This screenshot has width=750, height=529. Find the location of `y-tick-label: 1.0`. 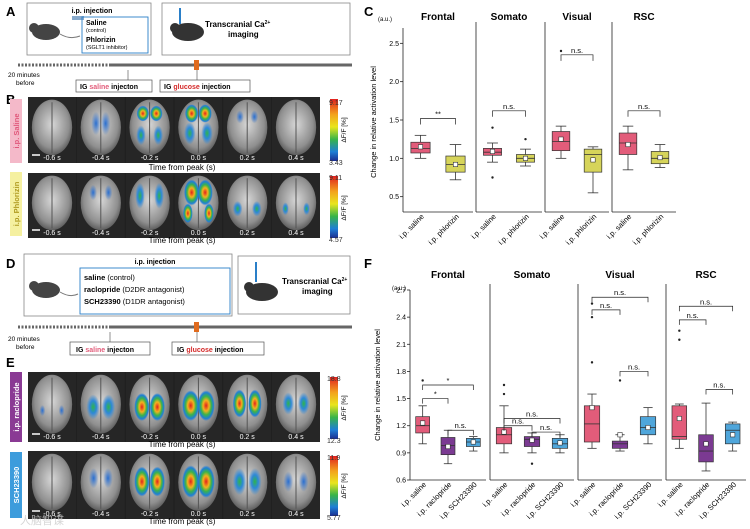

y-tick-label: 1.0 is located at coordinates (394, 159).